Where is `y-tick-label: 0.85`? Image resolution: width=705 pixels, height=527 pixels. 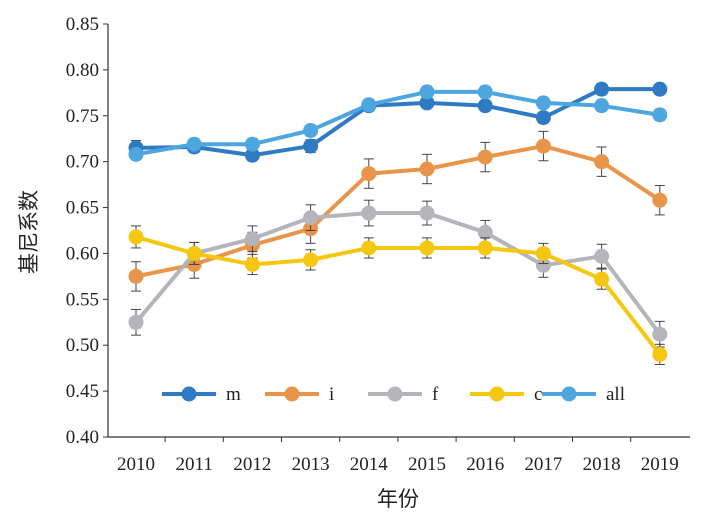 y-tick-label: 0.85 is located at coordinates (82, 24).